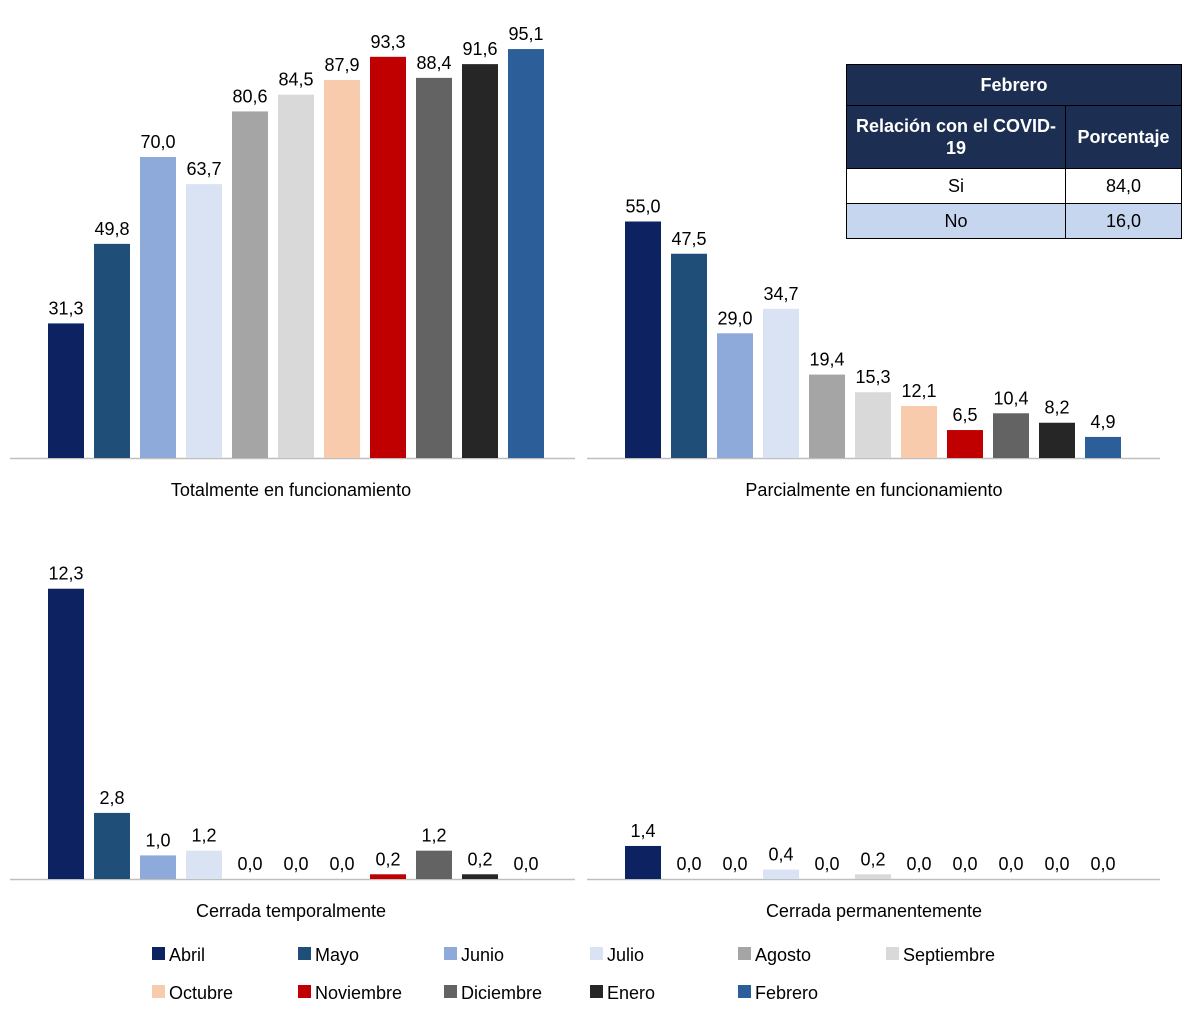 Image resolution: width=1184 pixels, height=1012 pixels. I want to click on data-label: 15,3, so click(872, 377).